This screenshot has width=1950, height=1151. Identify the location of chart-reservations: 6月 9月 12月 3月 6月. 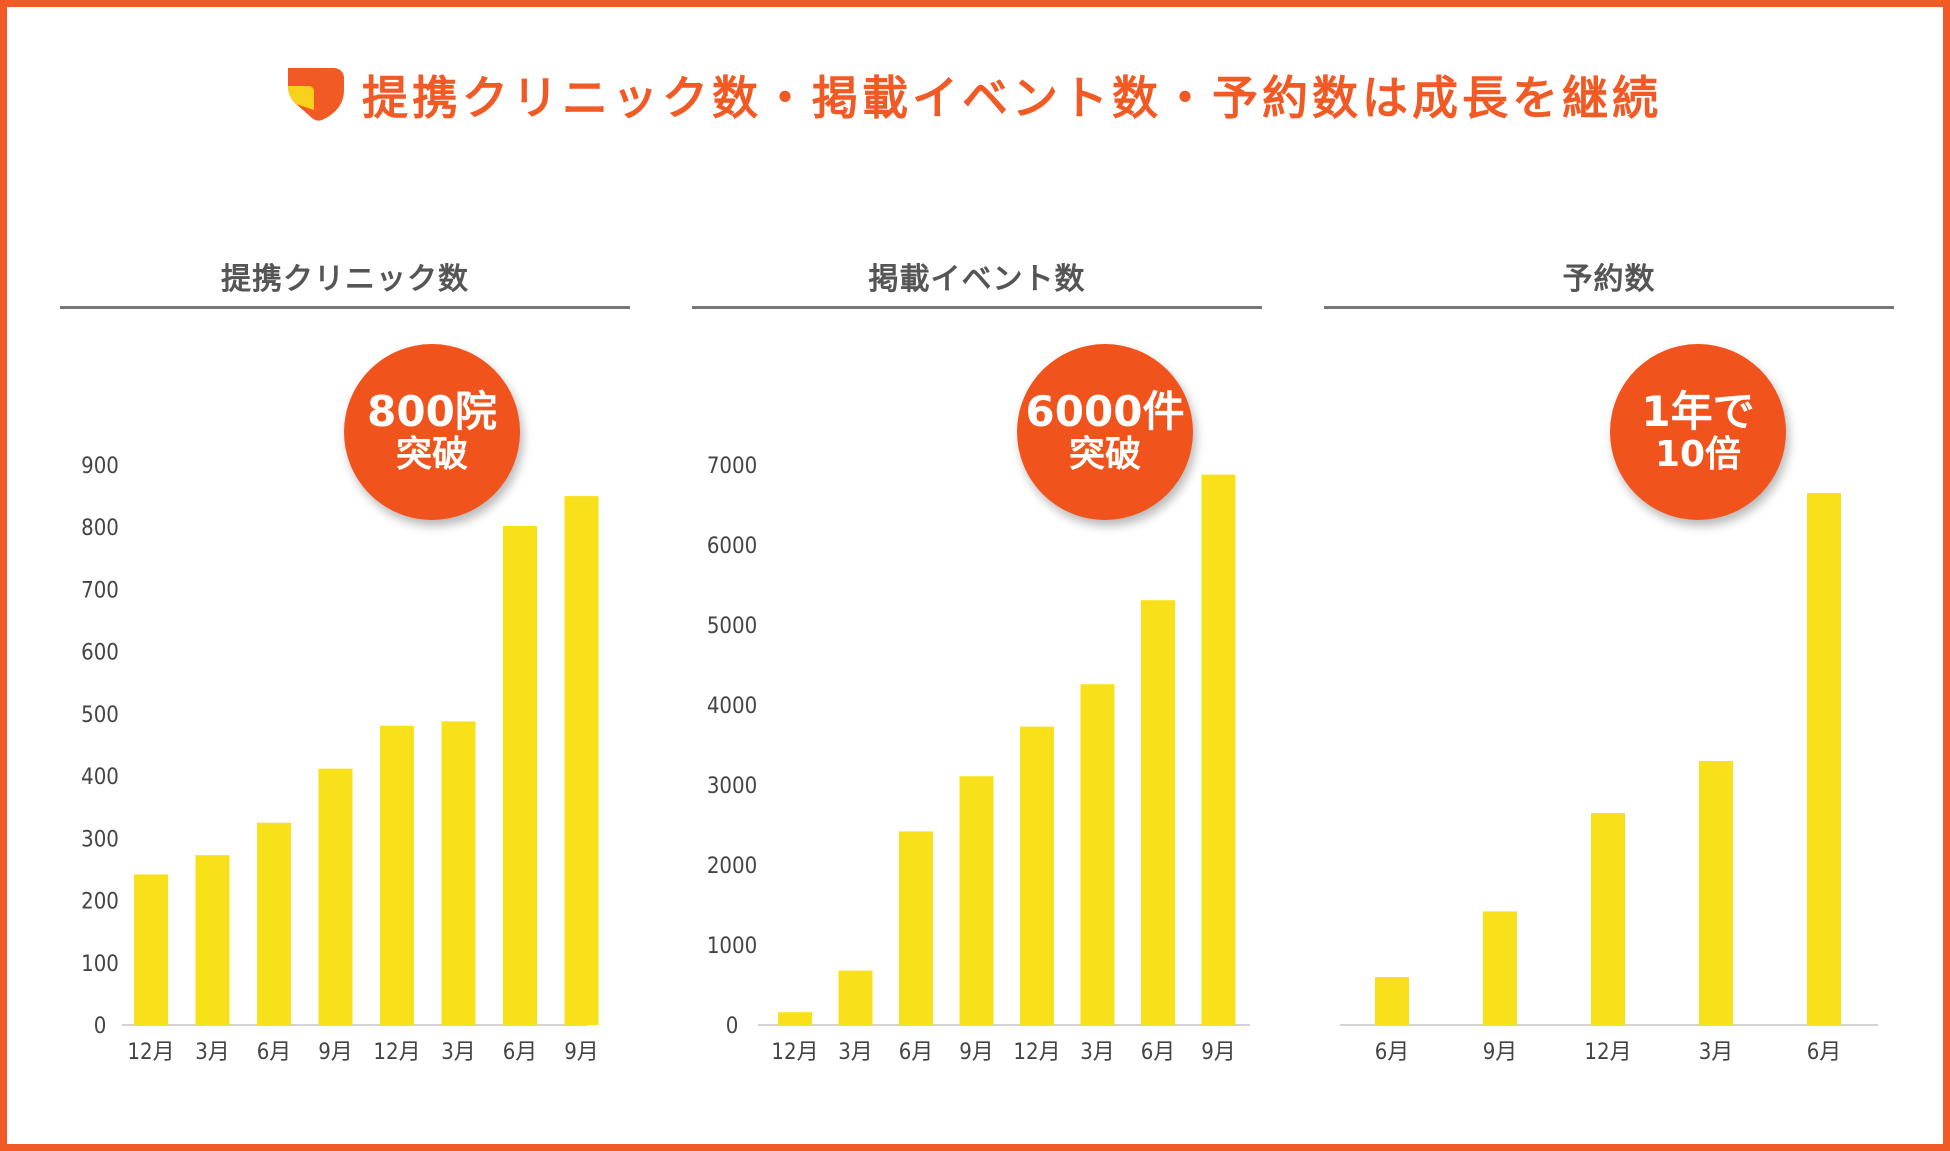
(1609, 779).